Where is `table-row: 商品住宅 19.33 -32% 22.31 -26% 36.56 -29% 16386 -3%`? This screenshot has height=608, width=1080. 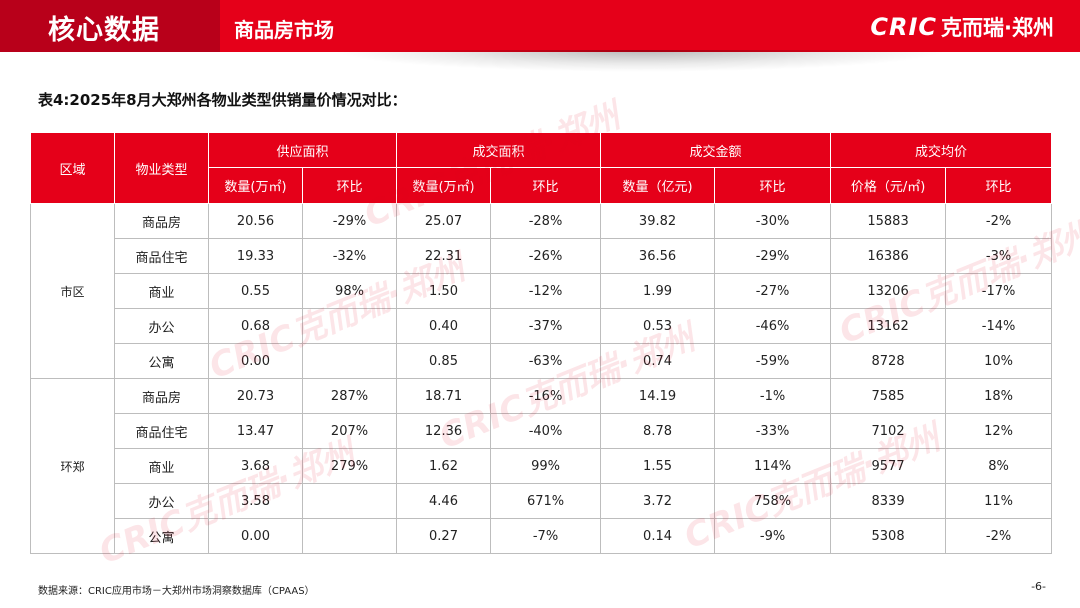
table-row: 商品住宅 19.33 -32% 22.31 -26% 36.56 -29% 16386 -3% is located at coordinates (542, 256).